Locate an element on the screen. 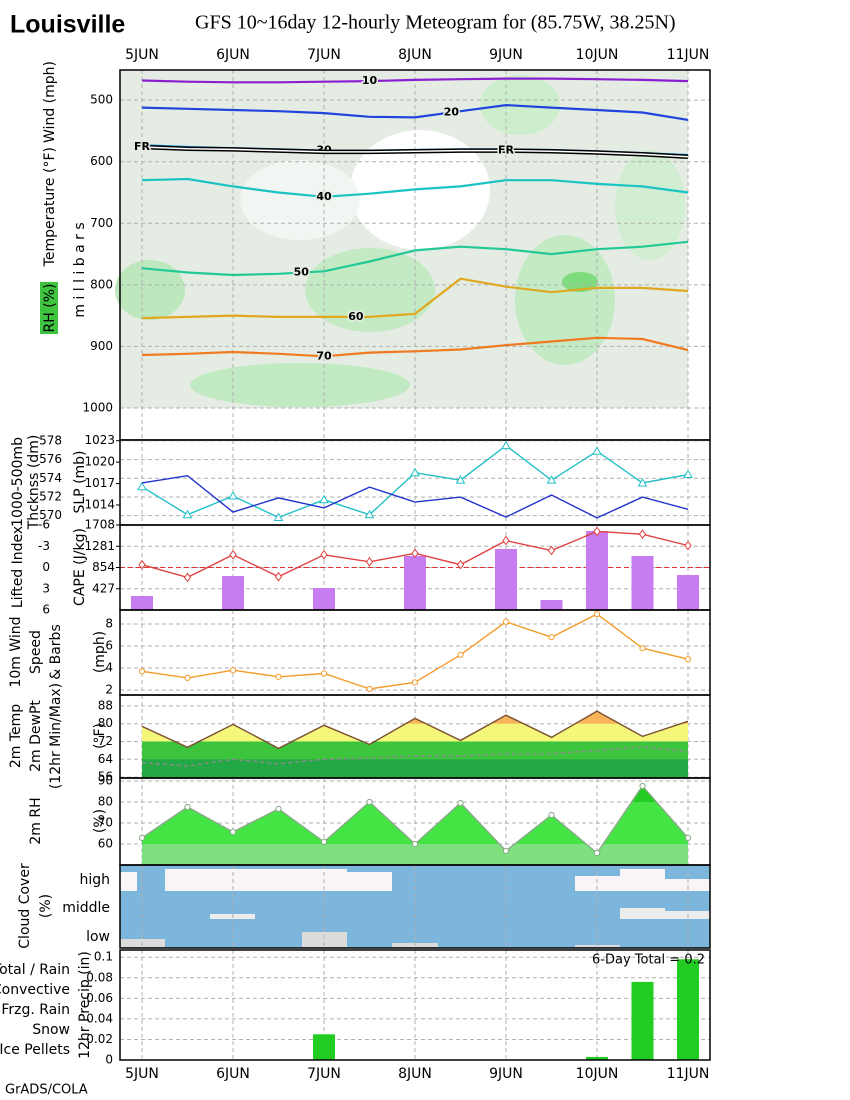 Image resolution: width=850 pixels, height=1100 pixels. contour-label: 70 is located at coordinates (324, 355).